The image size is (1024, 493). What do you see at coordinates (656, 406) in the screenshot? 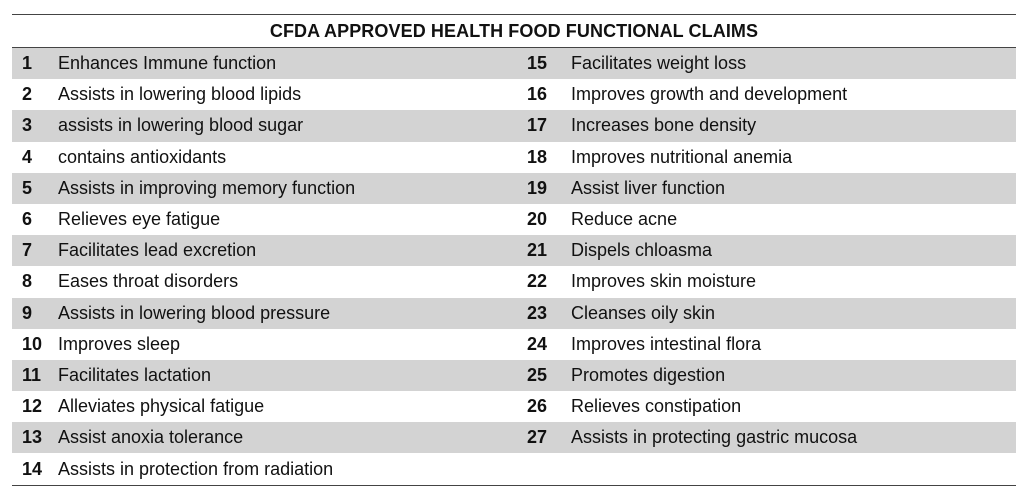
I see `claim-text: Relieves constipation` at bounding box center [656, 406].